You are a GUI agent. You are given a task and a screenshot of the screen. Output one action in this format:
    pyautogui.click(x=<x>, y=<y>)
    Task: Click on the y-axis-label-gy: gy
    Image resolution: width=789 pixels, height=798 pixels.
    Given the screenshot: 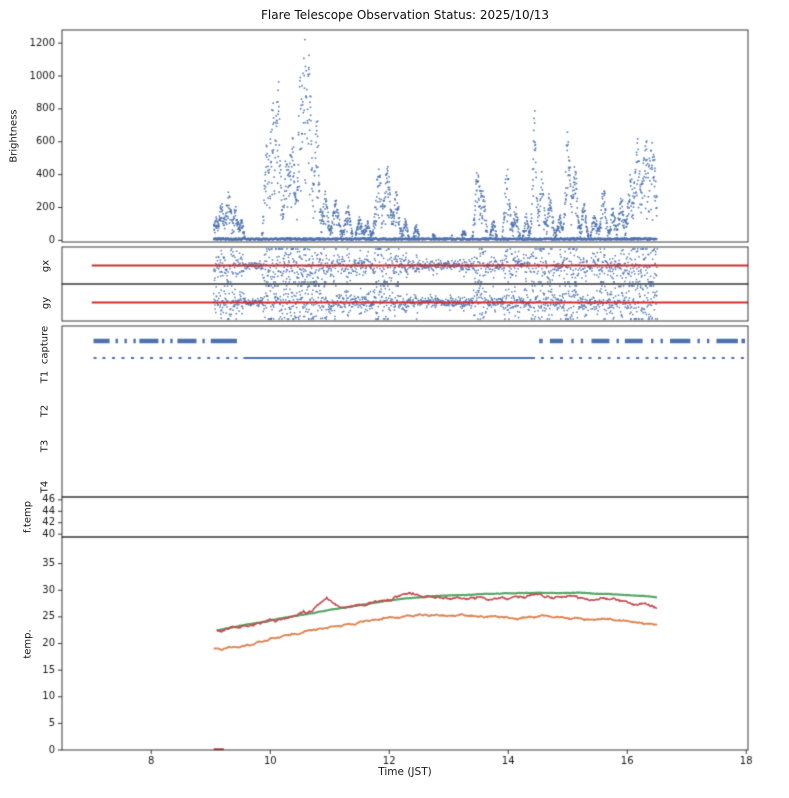 What is the action you would take?
    pyautogui.click(x=46, y=303)
    